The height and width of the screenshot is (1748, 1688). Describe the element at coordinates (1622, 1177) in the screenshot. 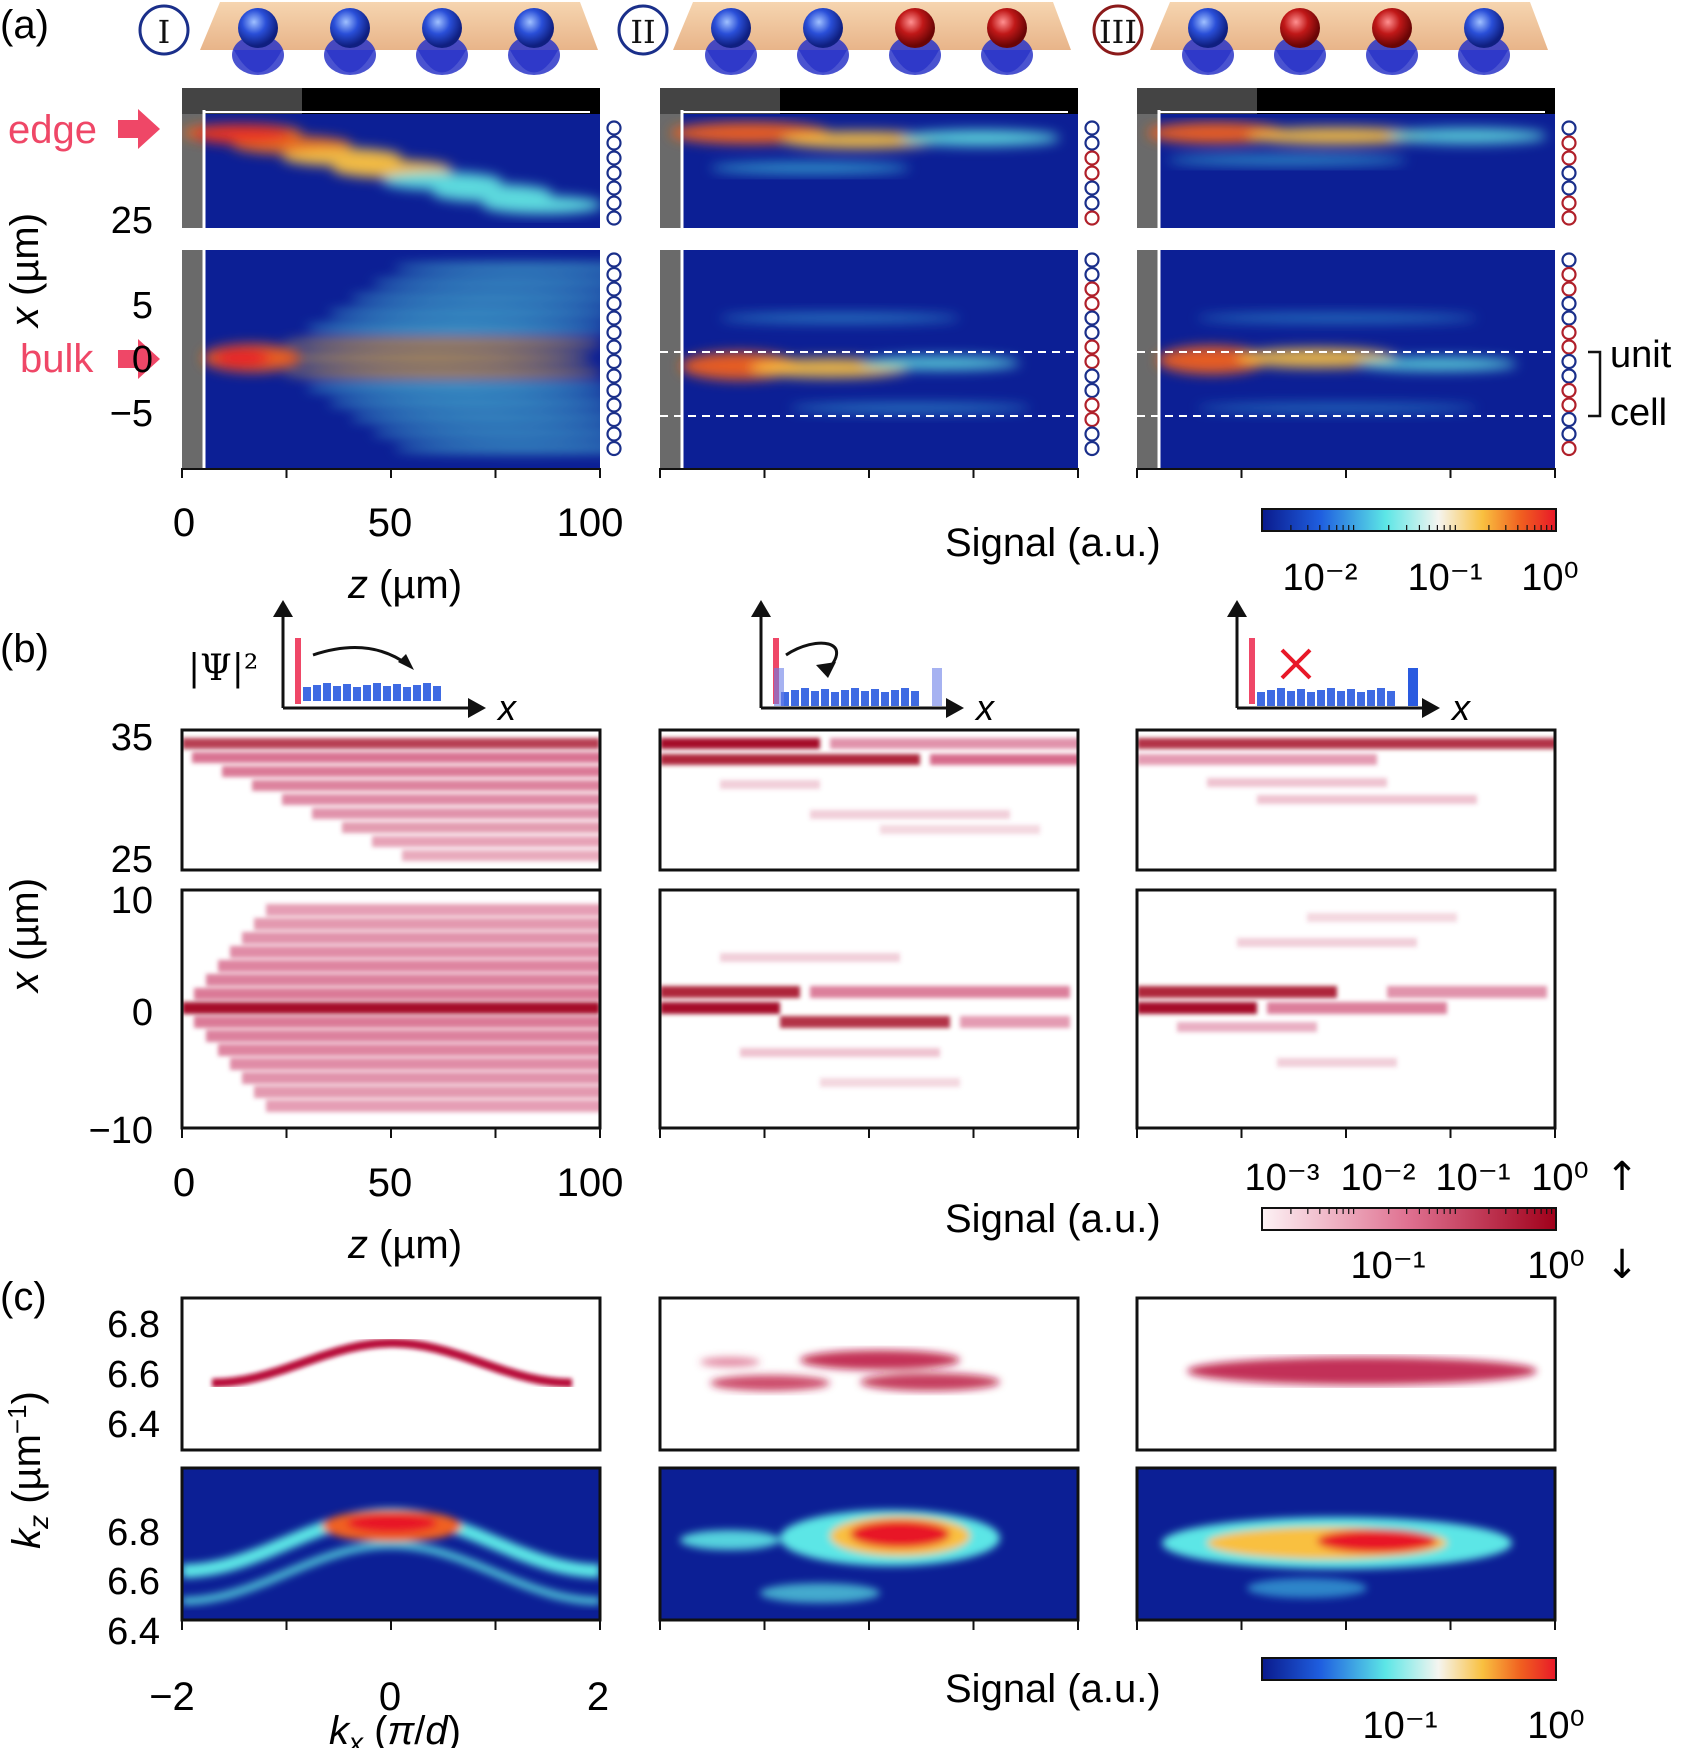

I see `b-up-arrow: ↑` at that location.